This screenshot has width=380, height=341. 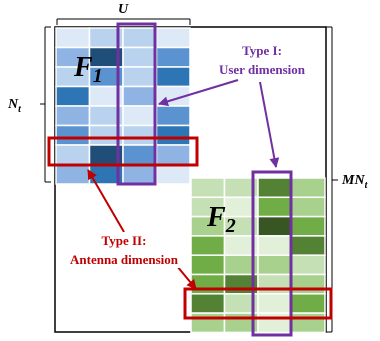 I want to click on type2-arrow-to-f1, so click(x=106, y=201).